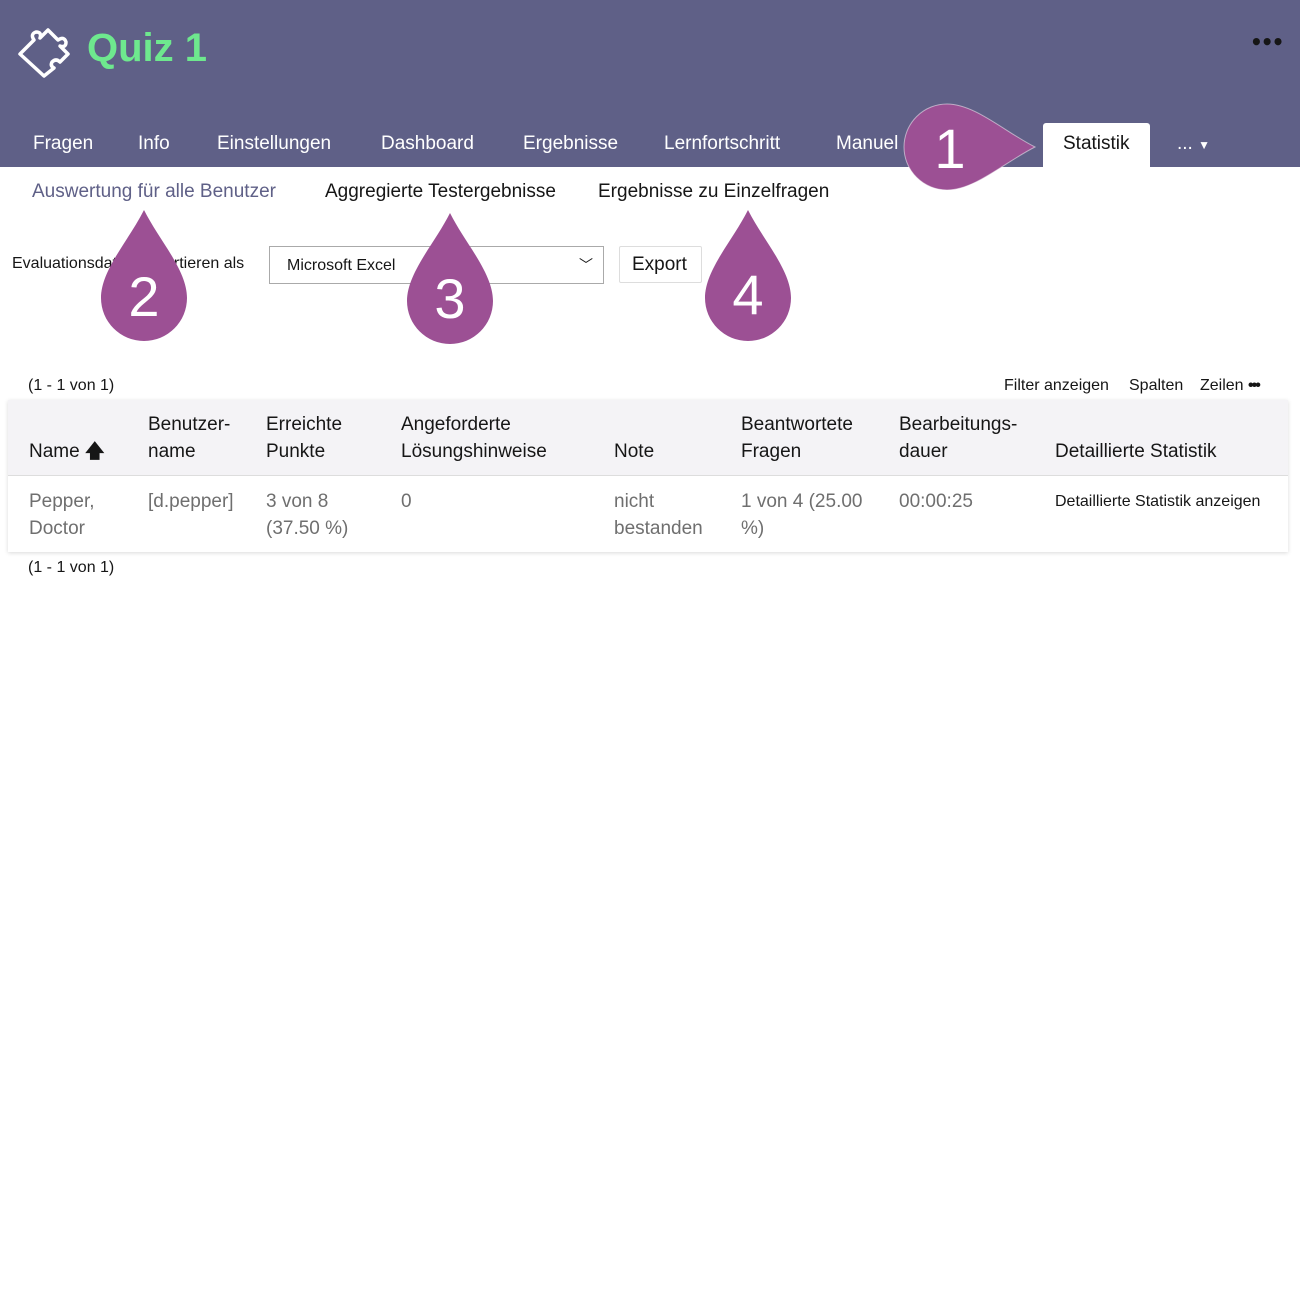 The image size is (1300, 1300). Describe the element at coordinates (297, 501) in the screenshot. I see `cell-points: 3 von 8` at that location.